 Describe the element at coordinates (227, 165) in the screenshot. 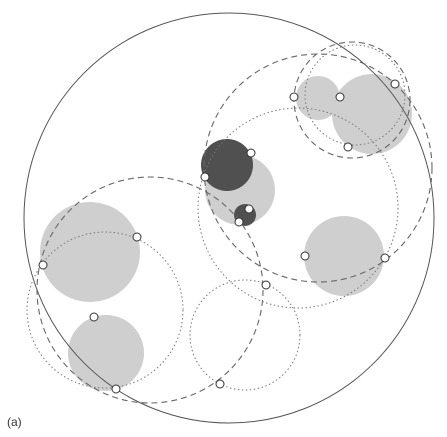

I see `dark-disc-center-large` at that location.